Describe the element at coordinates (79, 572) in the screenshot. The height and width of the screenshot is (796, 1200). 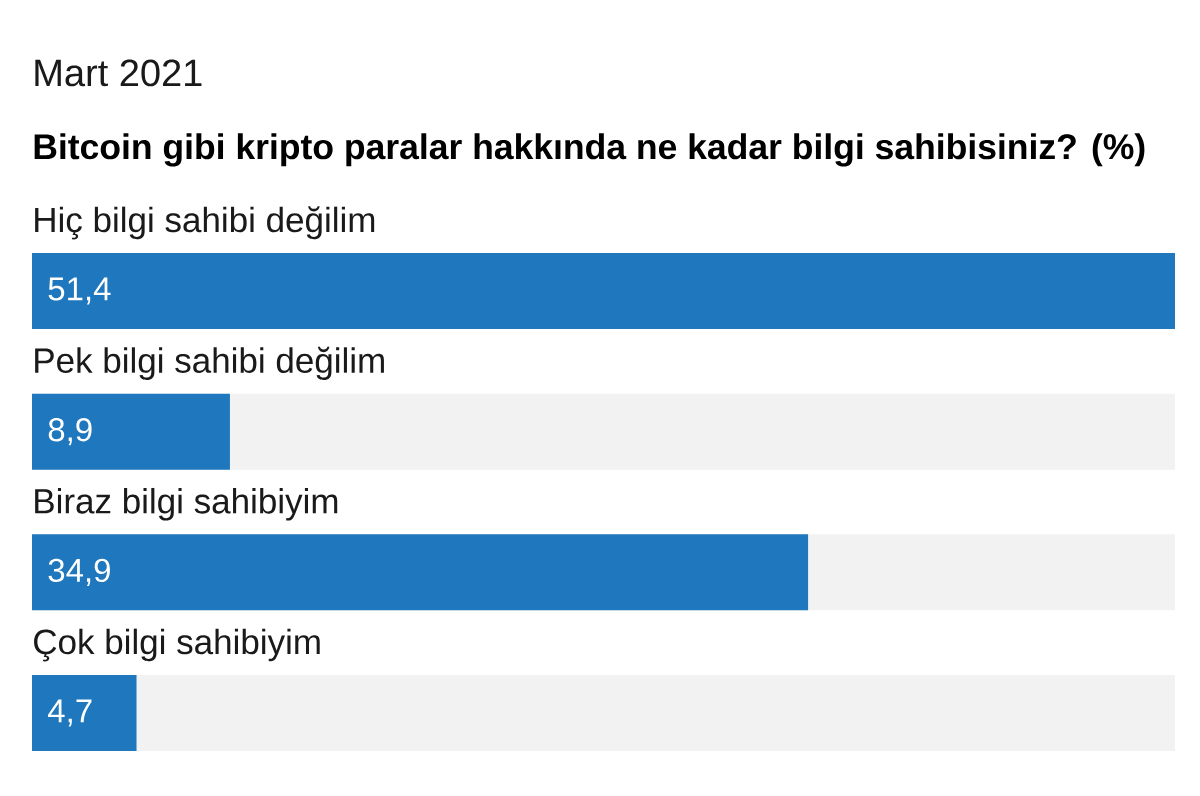
I see `data-label: 34,9` at that location.